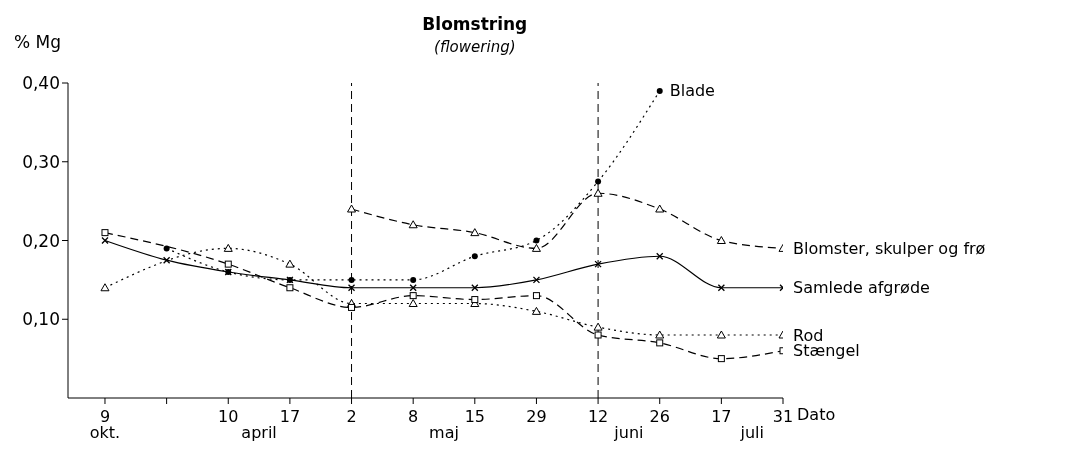  Describe the element at coordinates (474, 416) in the screenshot. I see `x-tick-label: 15` at that location.